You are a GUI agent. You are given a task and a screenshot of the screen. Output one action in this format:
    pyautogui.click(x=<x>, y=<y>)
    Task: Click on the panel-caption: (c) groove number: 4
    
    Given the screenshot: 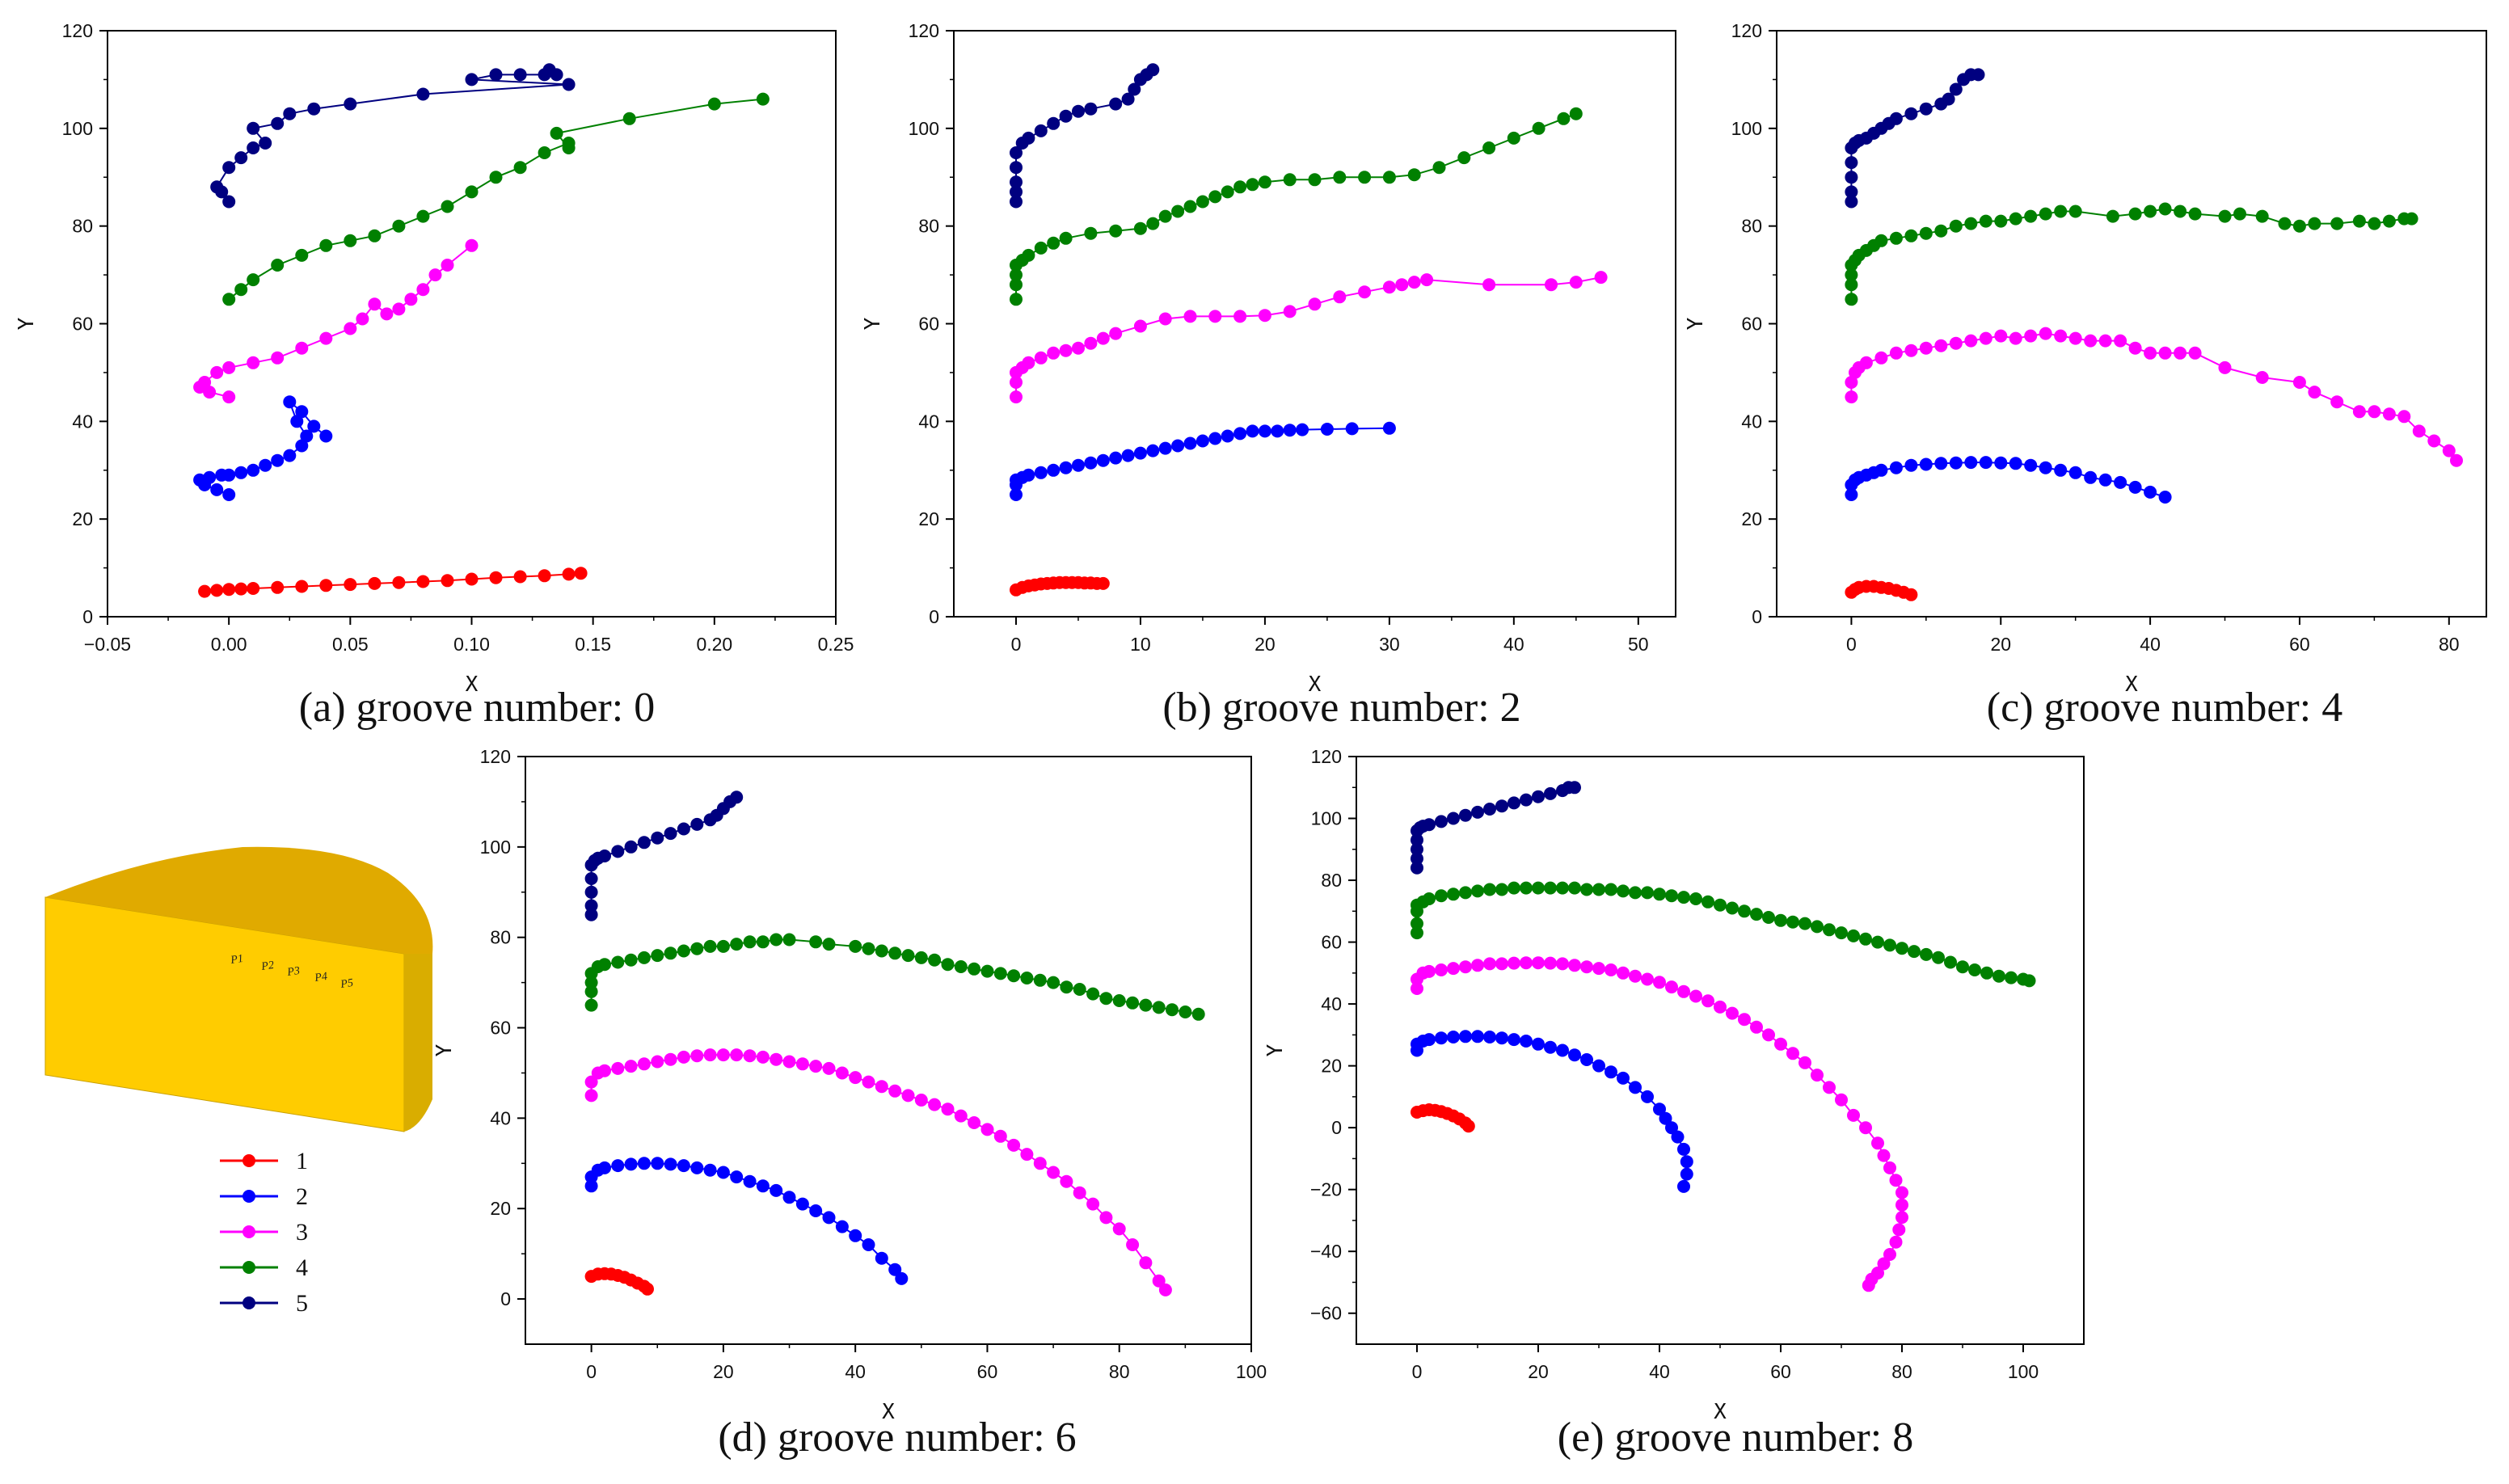 What is the action you would take?
    pyautogui.click(x=2164, y=708)
    